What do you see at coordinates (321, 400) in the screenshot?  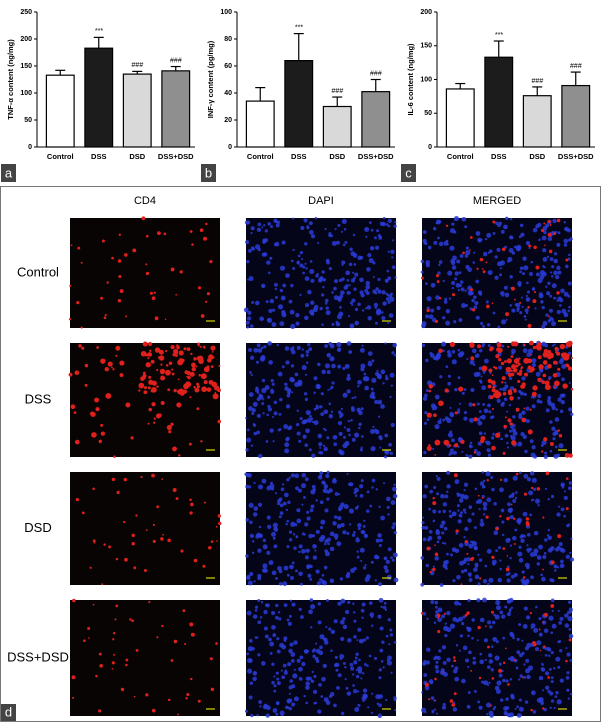 I see `micrograph` at bounding box center [321, 400].